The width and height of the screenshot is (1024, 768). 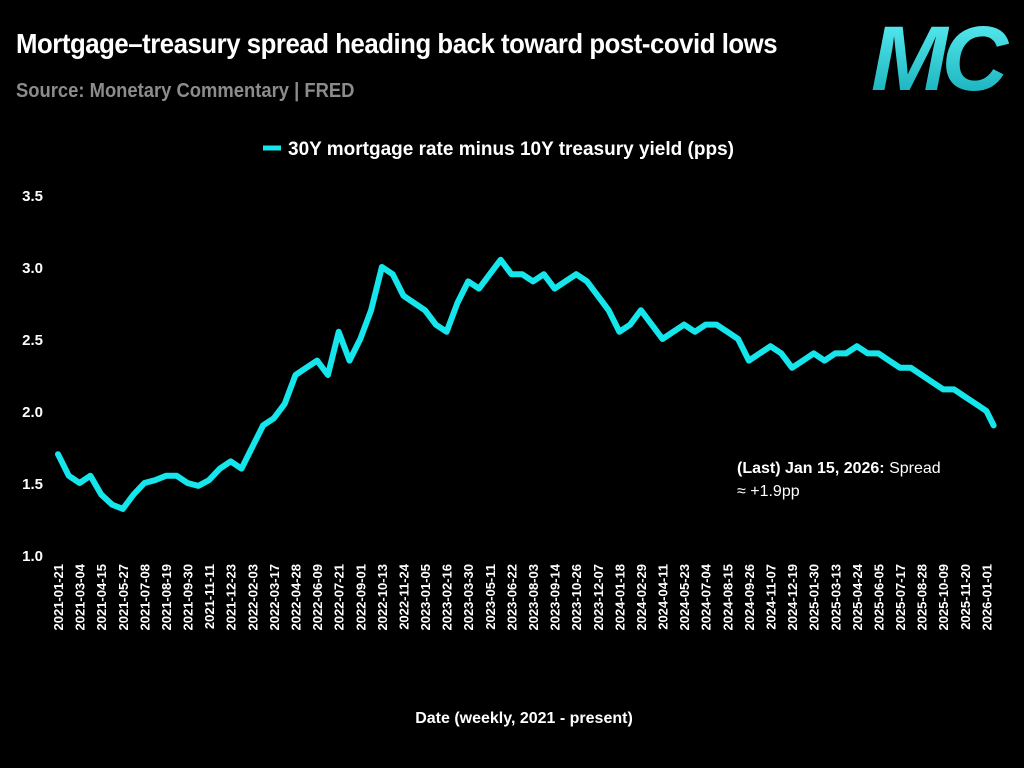 What do you see at coordinates (641, 597) in the screenshot?
I see `x-tick-label: 2024-02-29` at bounding box center [641, 597].